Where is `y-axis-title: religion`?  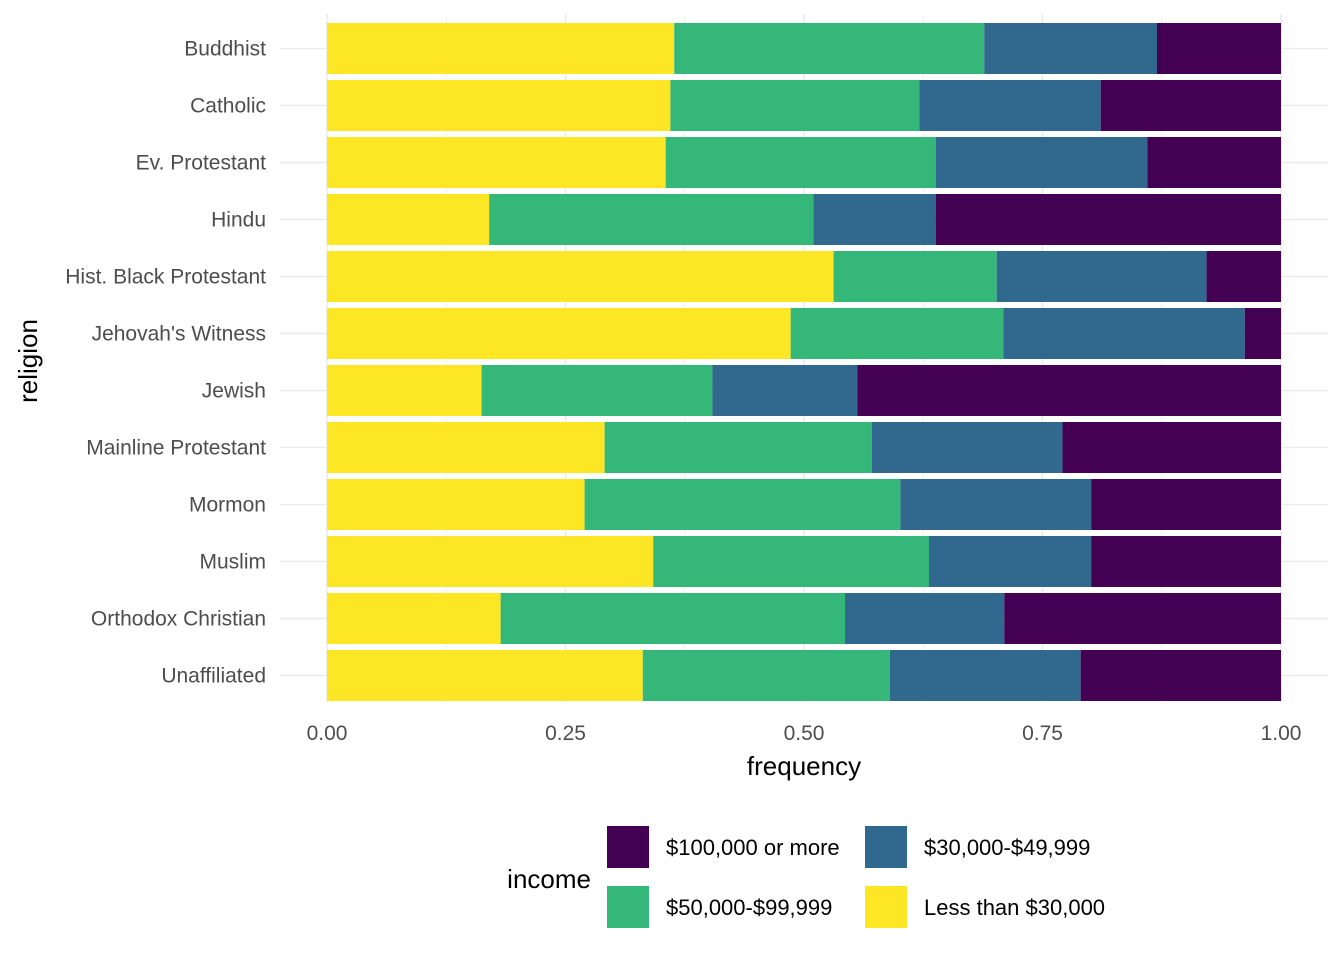
y-axis-title: religion is located at coordinates (28, 361).